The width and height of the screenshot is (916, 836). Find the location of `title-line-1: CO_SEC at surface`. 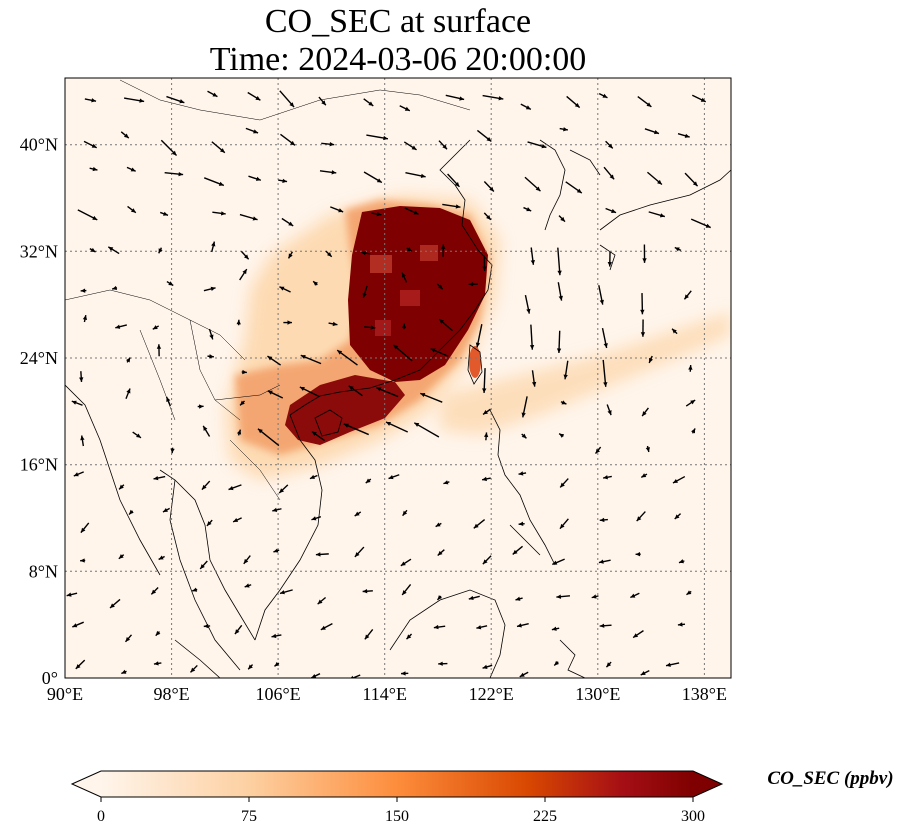

title-line-1: CO_SEC at surface is located at coordinates (398, 21).